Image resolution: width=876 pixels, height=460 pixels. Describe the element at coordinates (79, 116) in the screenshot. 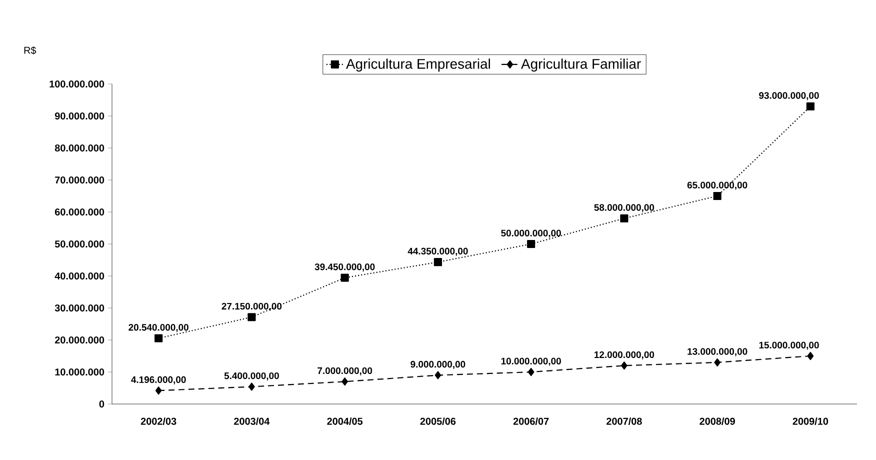

I see `y-tick-label: 90.000.000` at that location.